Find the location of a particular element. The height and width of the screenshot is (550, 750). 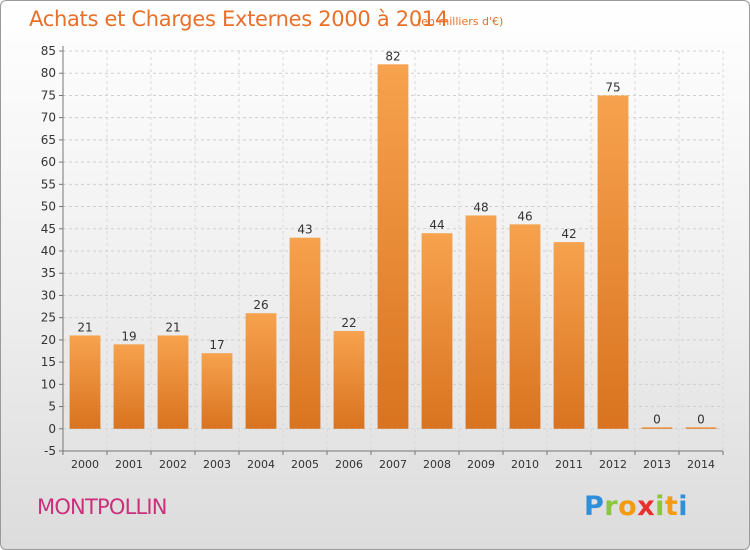

data-label: 43 is located at coordinates (304, 230).